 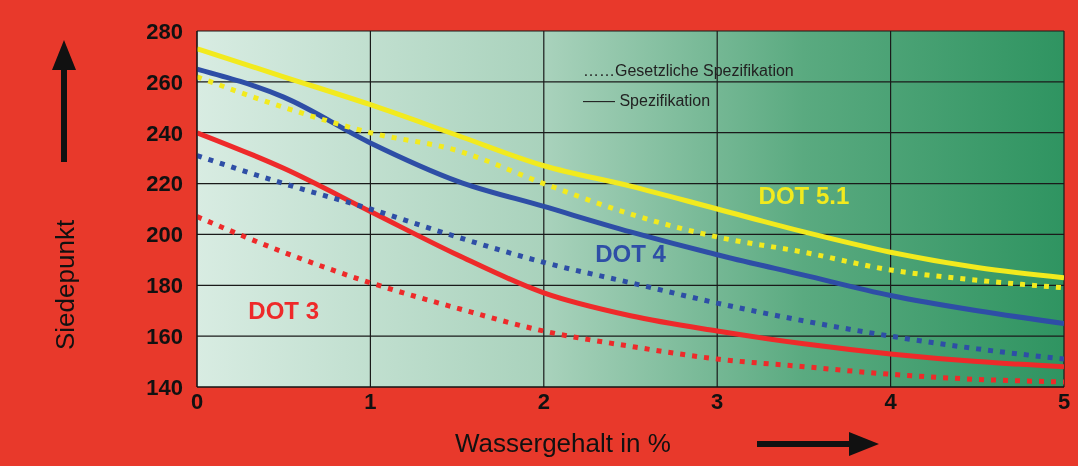 What do you see at coordinates (164, 184) in the screenshot?
I see `y-tick-label: 220` at bounding box center [164, 184].